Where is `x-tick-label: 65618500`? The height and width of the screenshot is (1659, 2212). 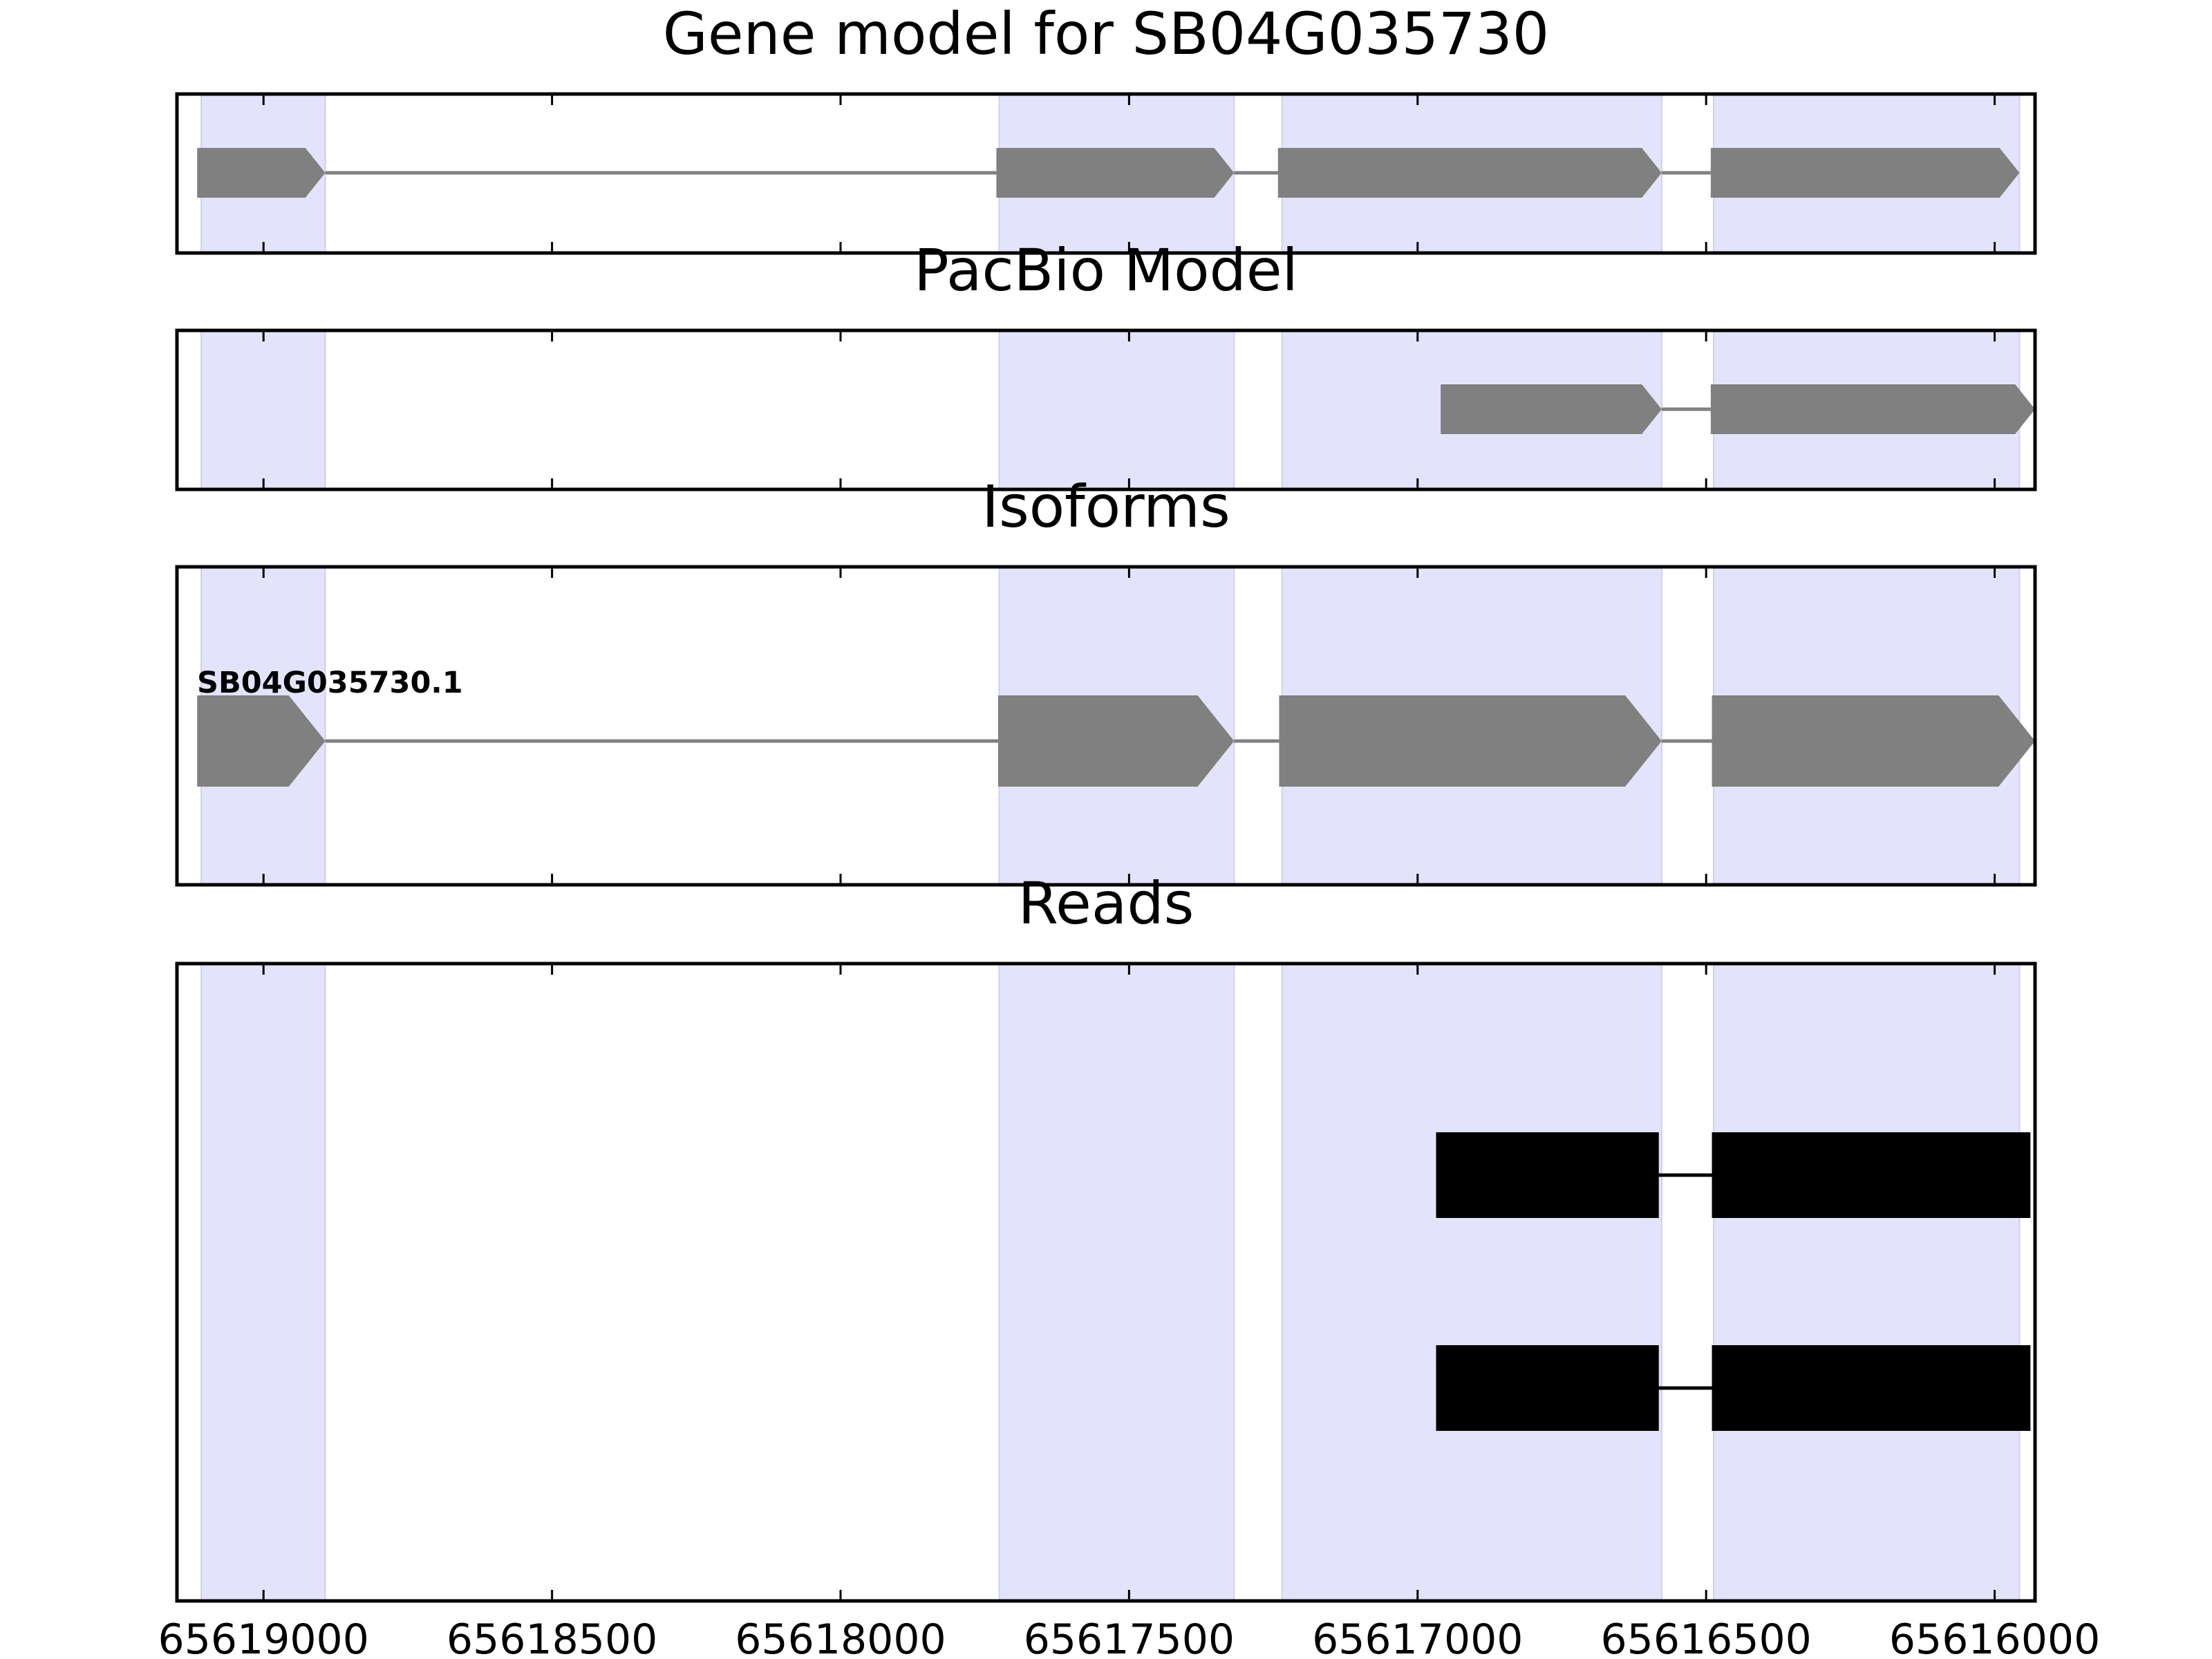 x-tick-label: 65618500 is located at coordinates (552, 1637).